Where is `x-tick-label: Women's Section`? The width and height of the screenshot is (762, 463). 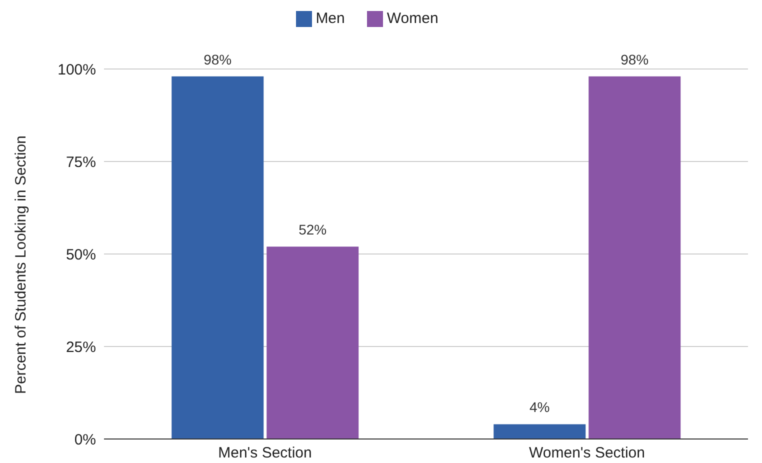
x-tick-label: Women's Section is located at coordinates (587, 453).